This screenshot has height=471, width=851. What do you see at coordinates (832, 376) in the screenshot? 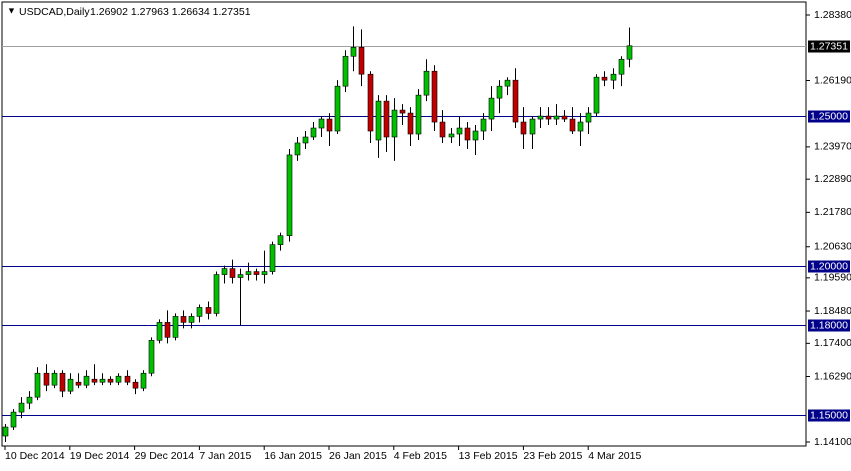
I see `y-tick-label: 1.16290` at bounding box center [832, 376].